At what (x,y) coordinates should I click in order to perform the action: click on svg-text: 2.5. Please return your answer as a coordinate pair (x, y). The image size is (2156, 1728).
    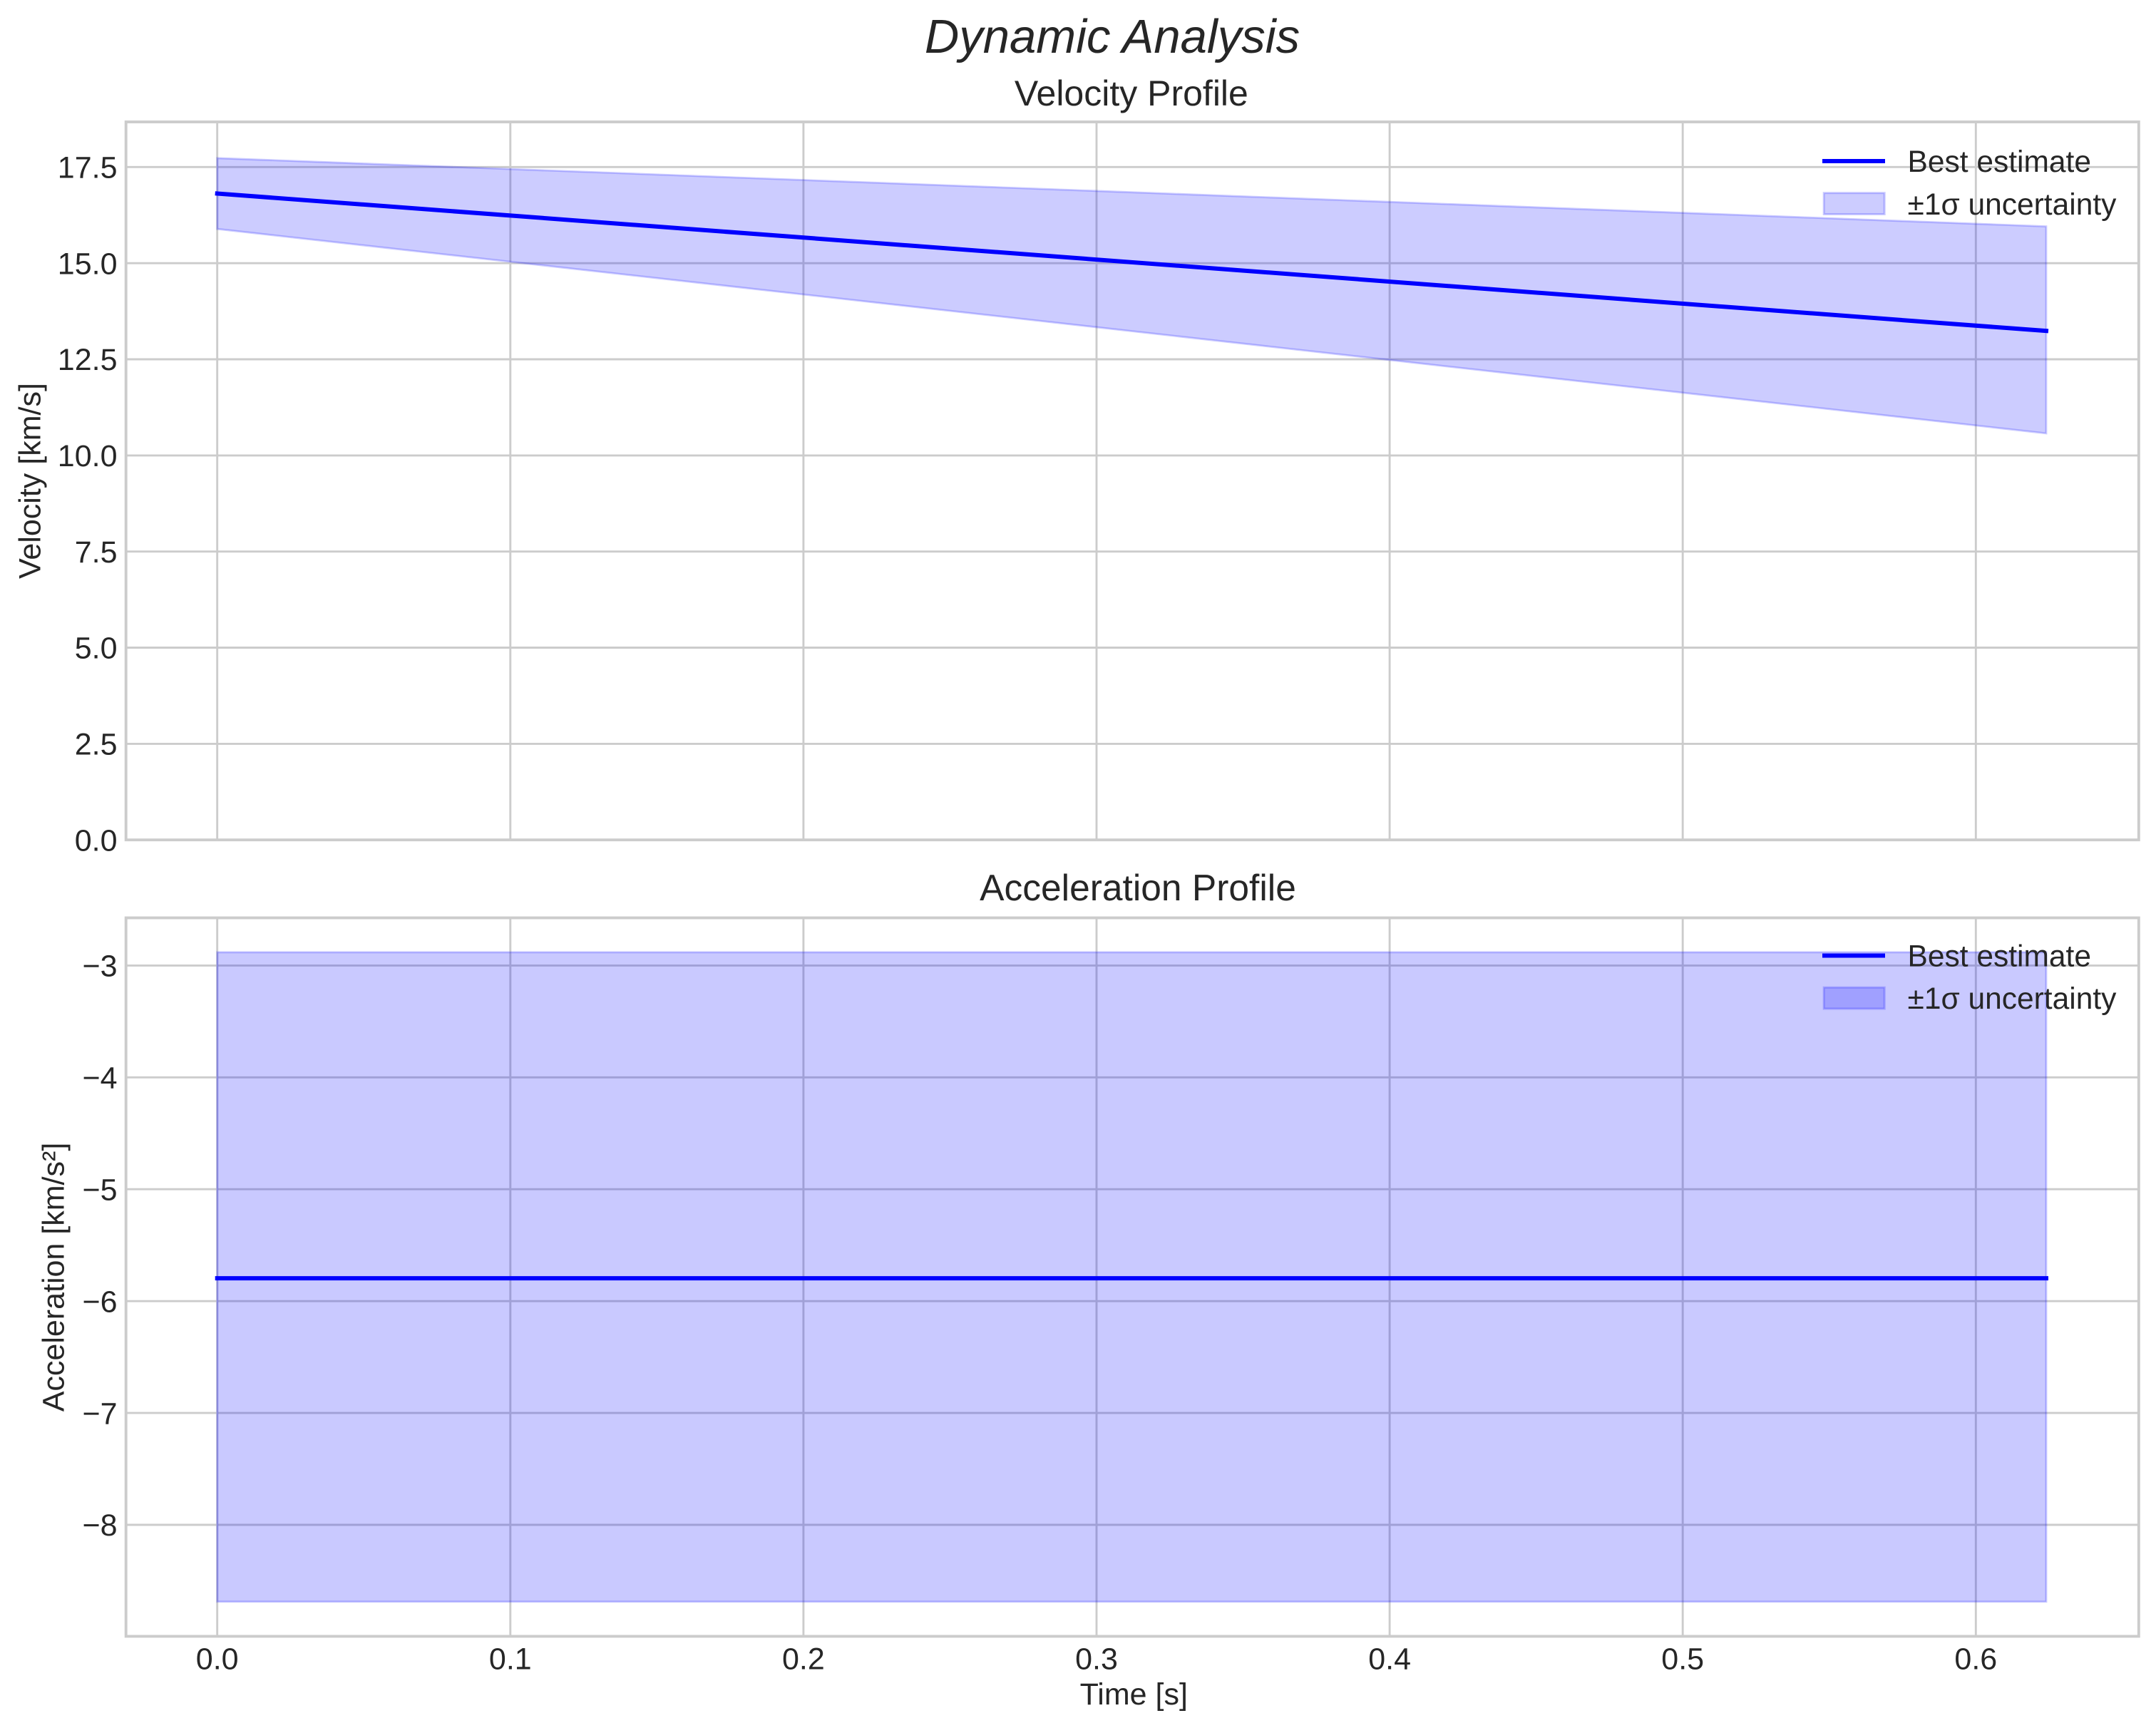
    Looking at the image, I should click on (96, 745).